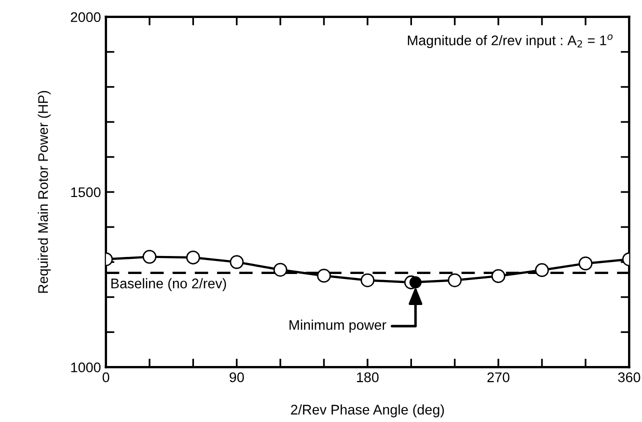 Image resolution: width=642 pixels, height=422 pixels. What do you see at coordinates (237, 377) in the screenshot?
I see `x-tick-label: 90` at bounding box center [237, 377].